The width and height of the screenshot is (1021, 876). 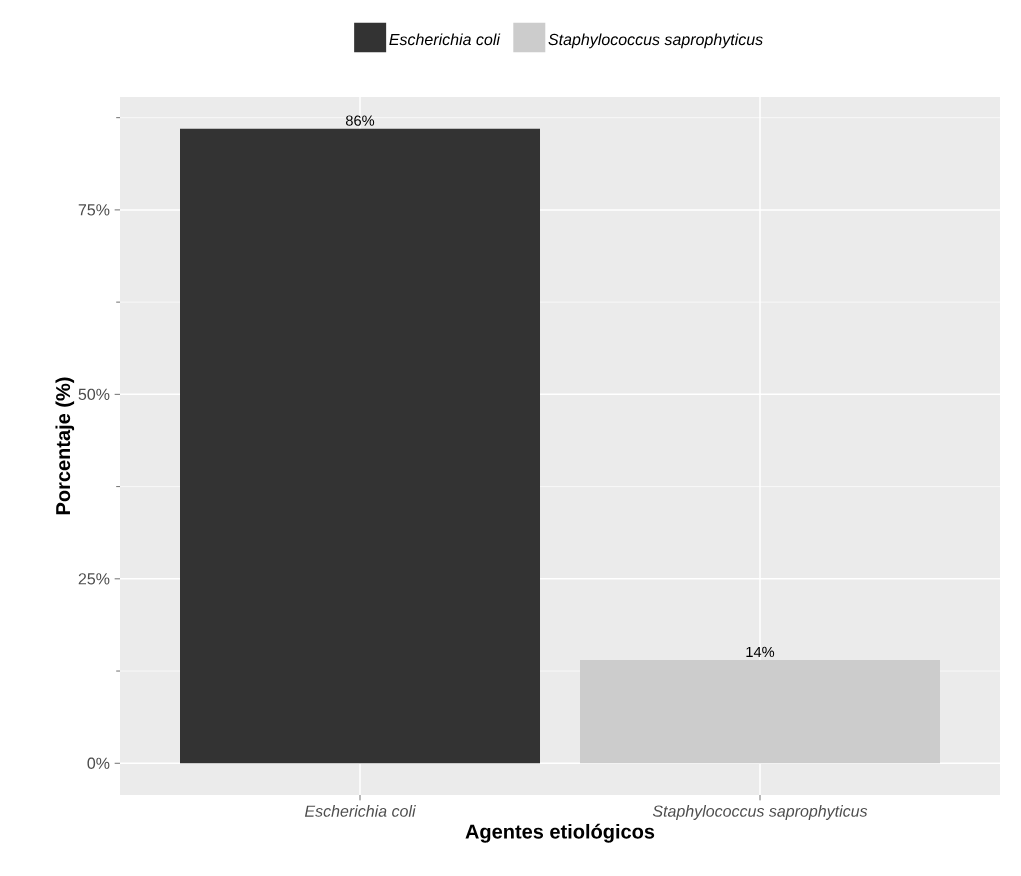 What do you see at coordinates (760, 652) in the screenshot?
I see `data-label: 14%` at bounding box center [760, 652].